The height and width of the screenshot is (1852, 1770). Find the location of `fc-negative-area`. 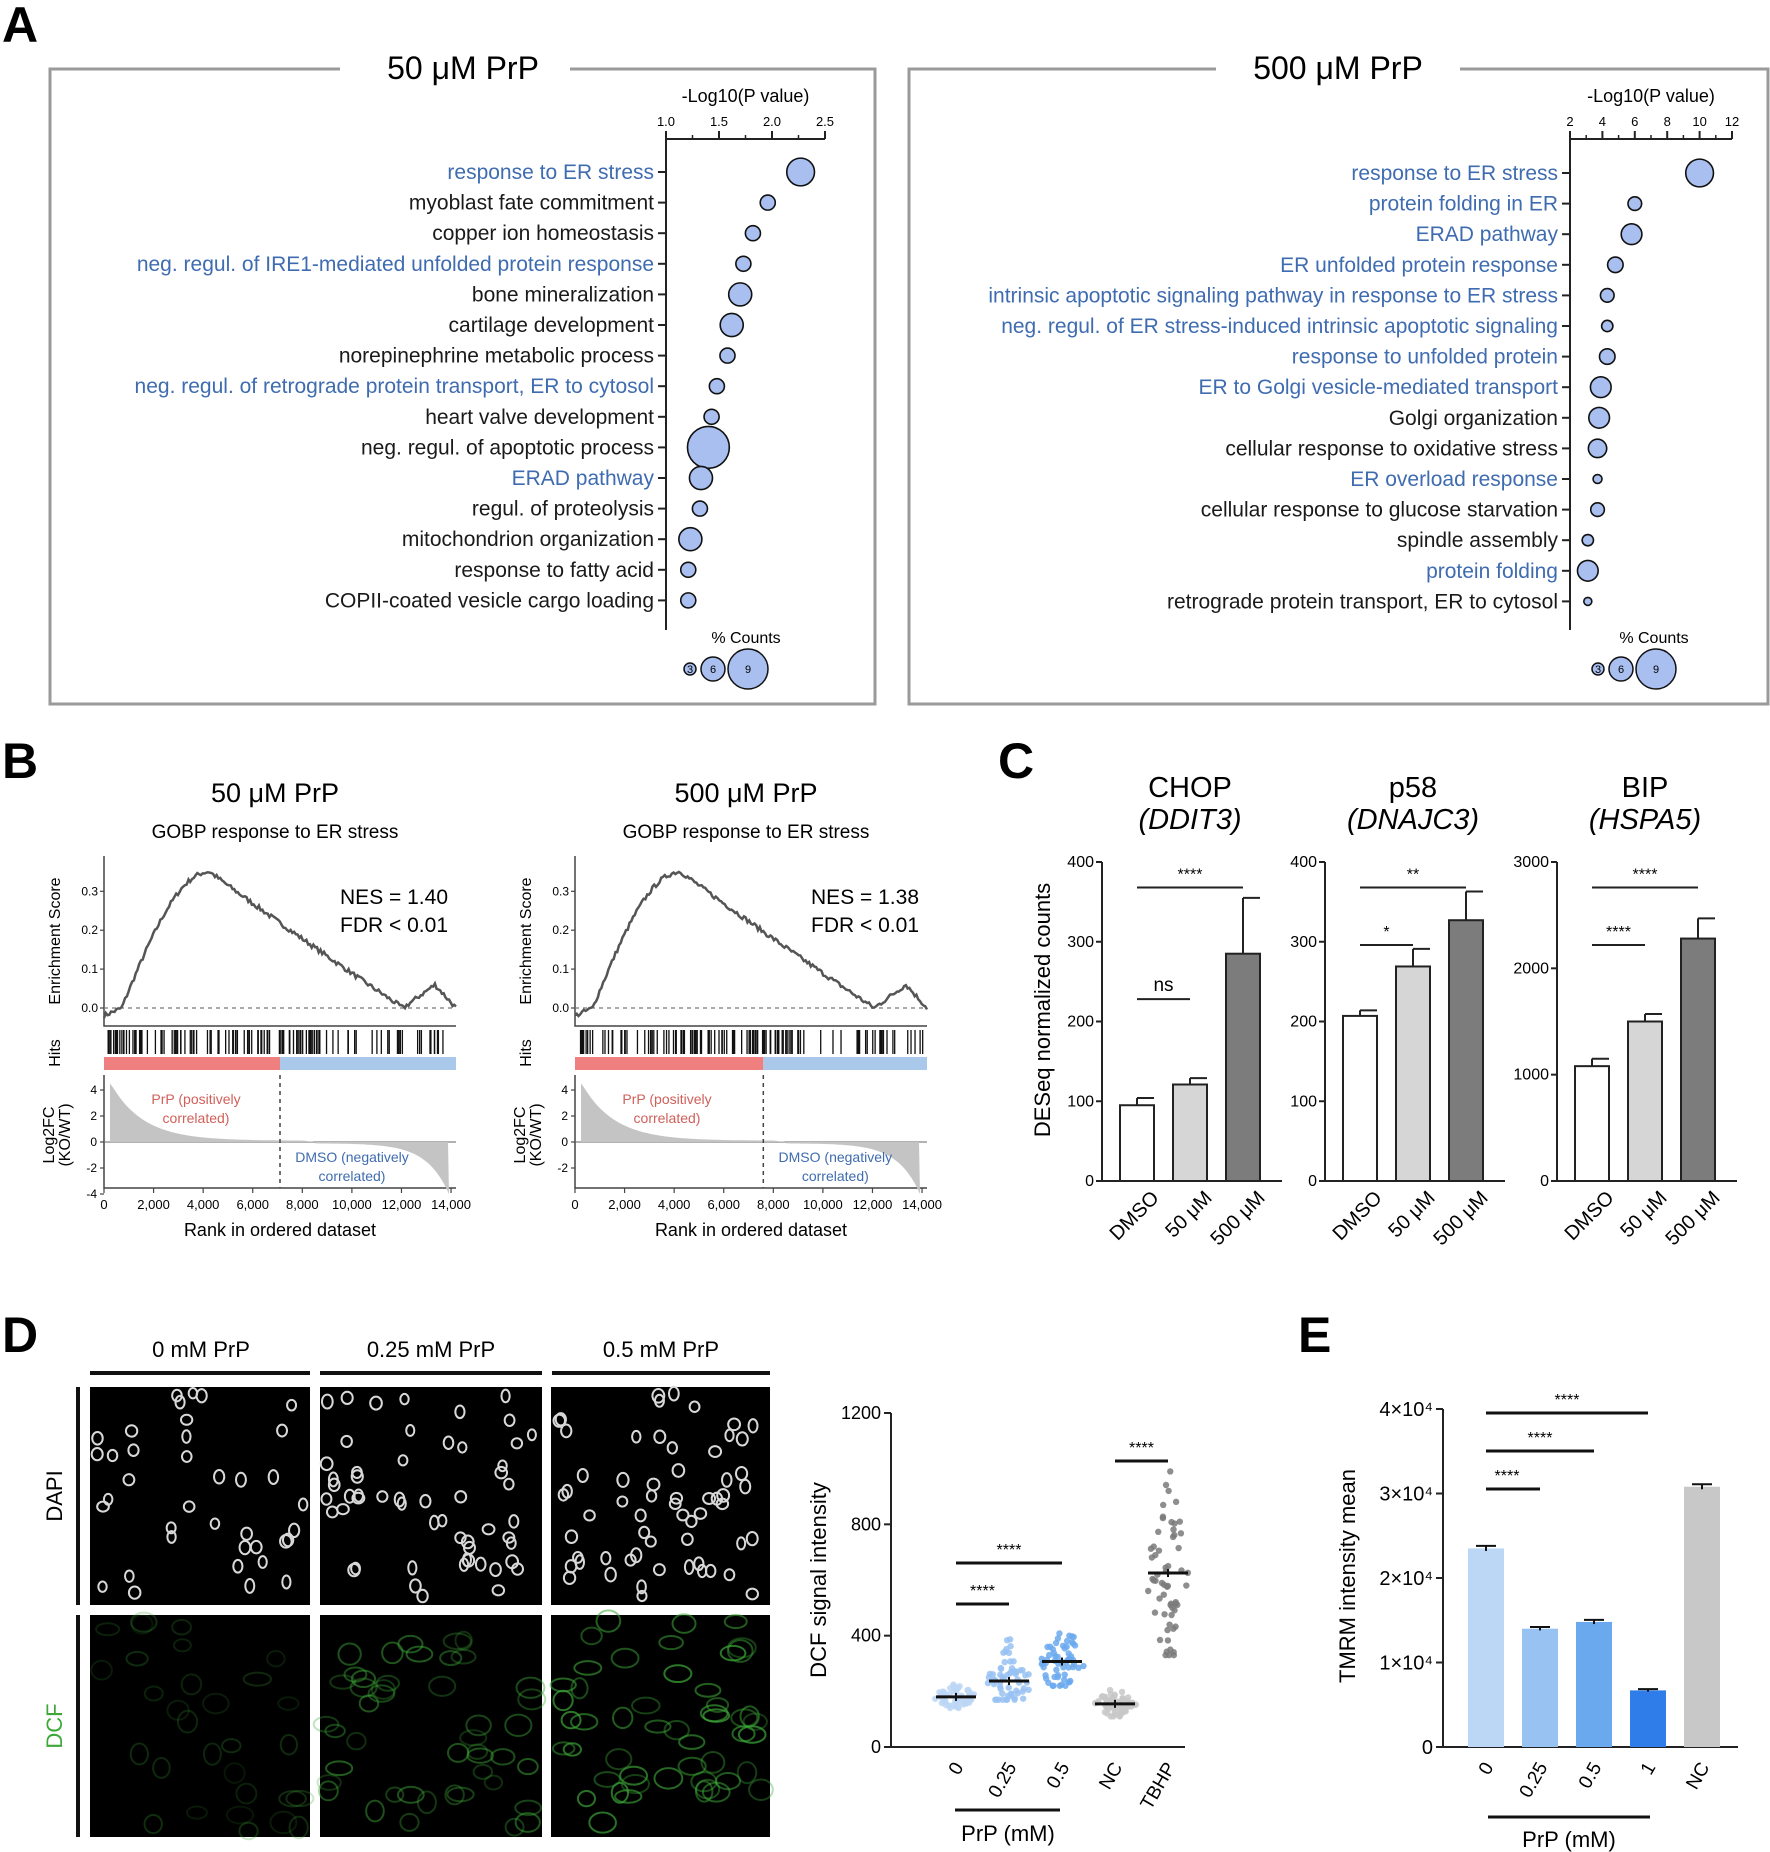

fc-negative-area is located at coordinates (853, 1168).